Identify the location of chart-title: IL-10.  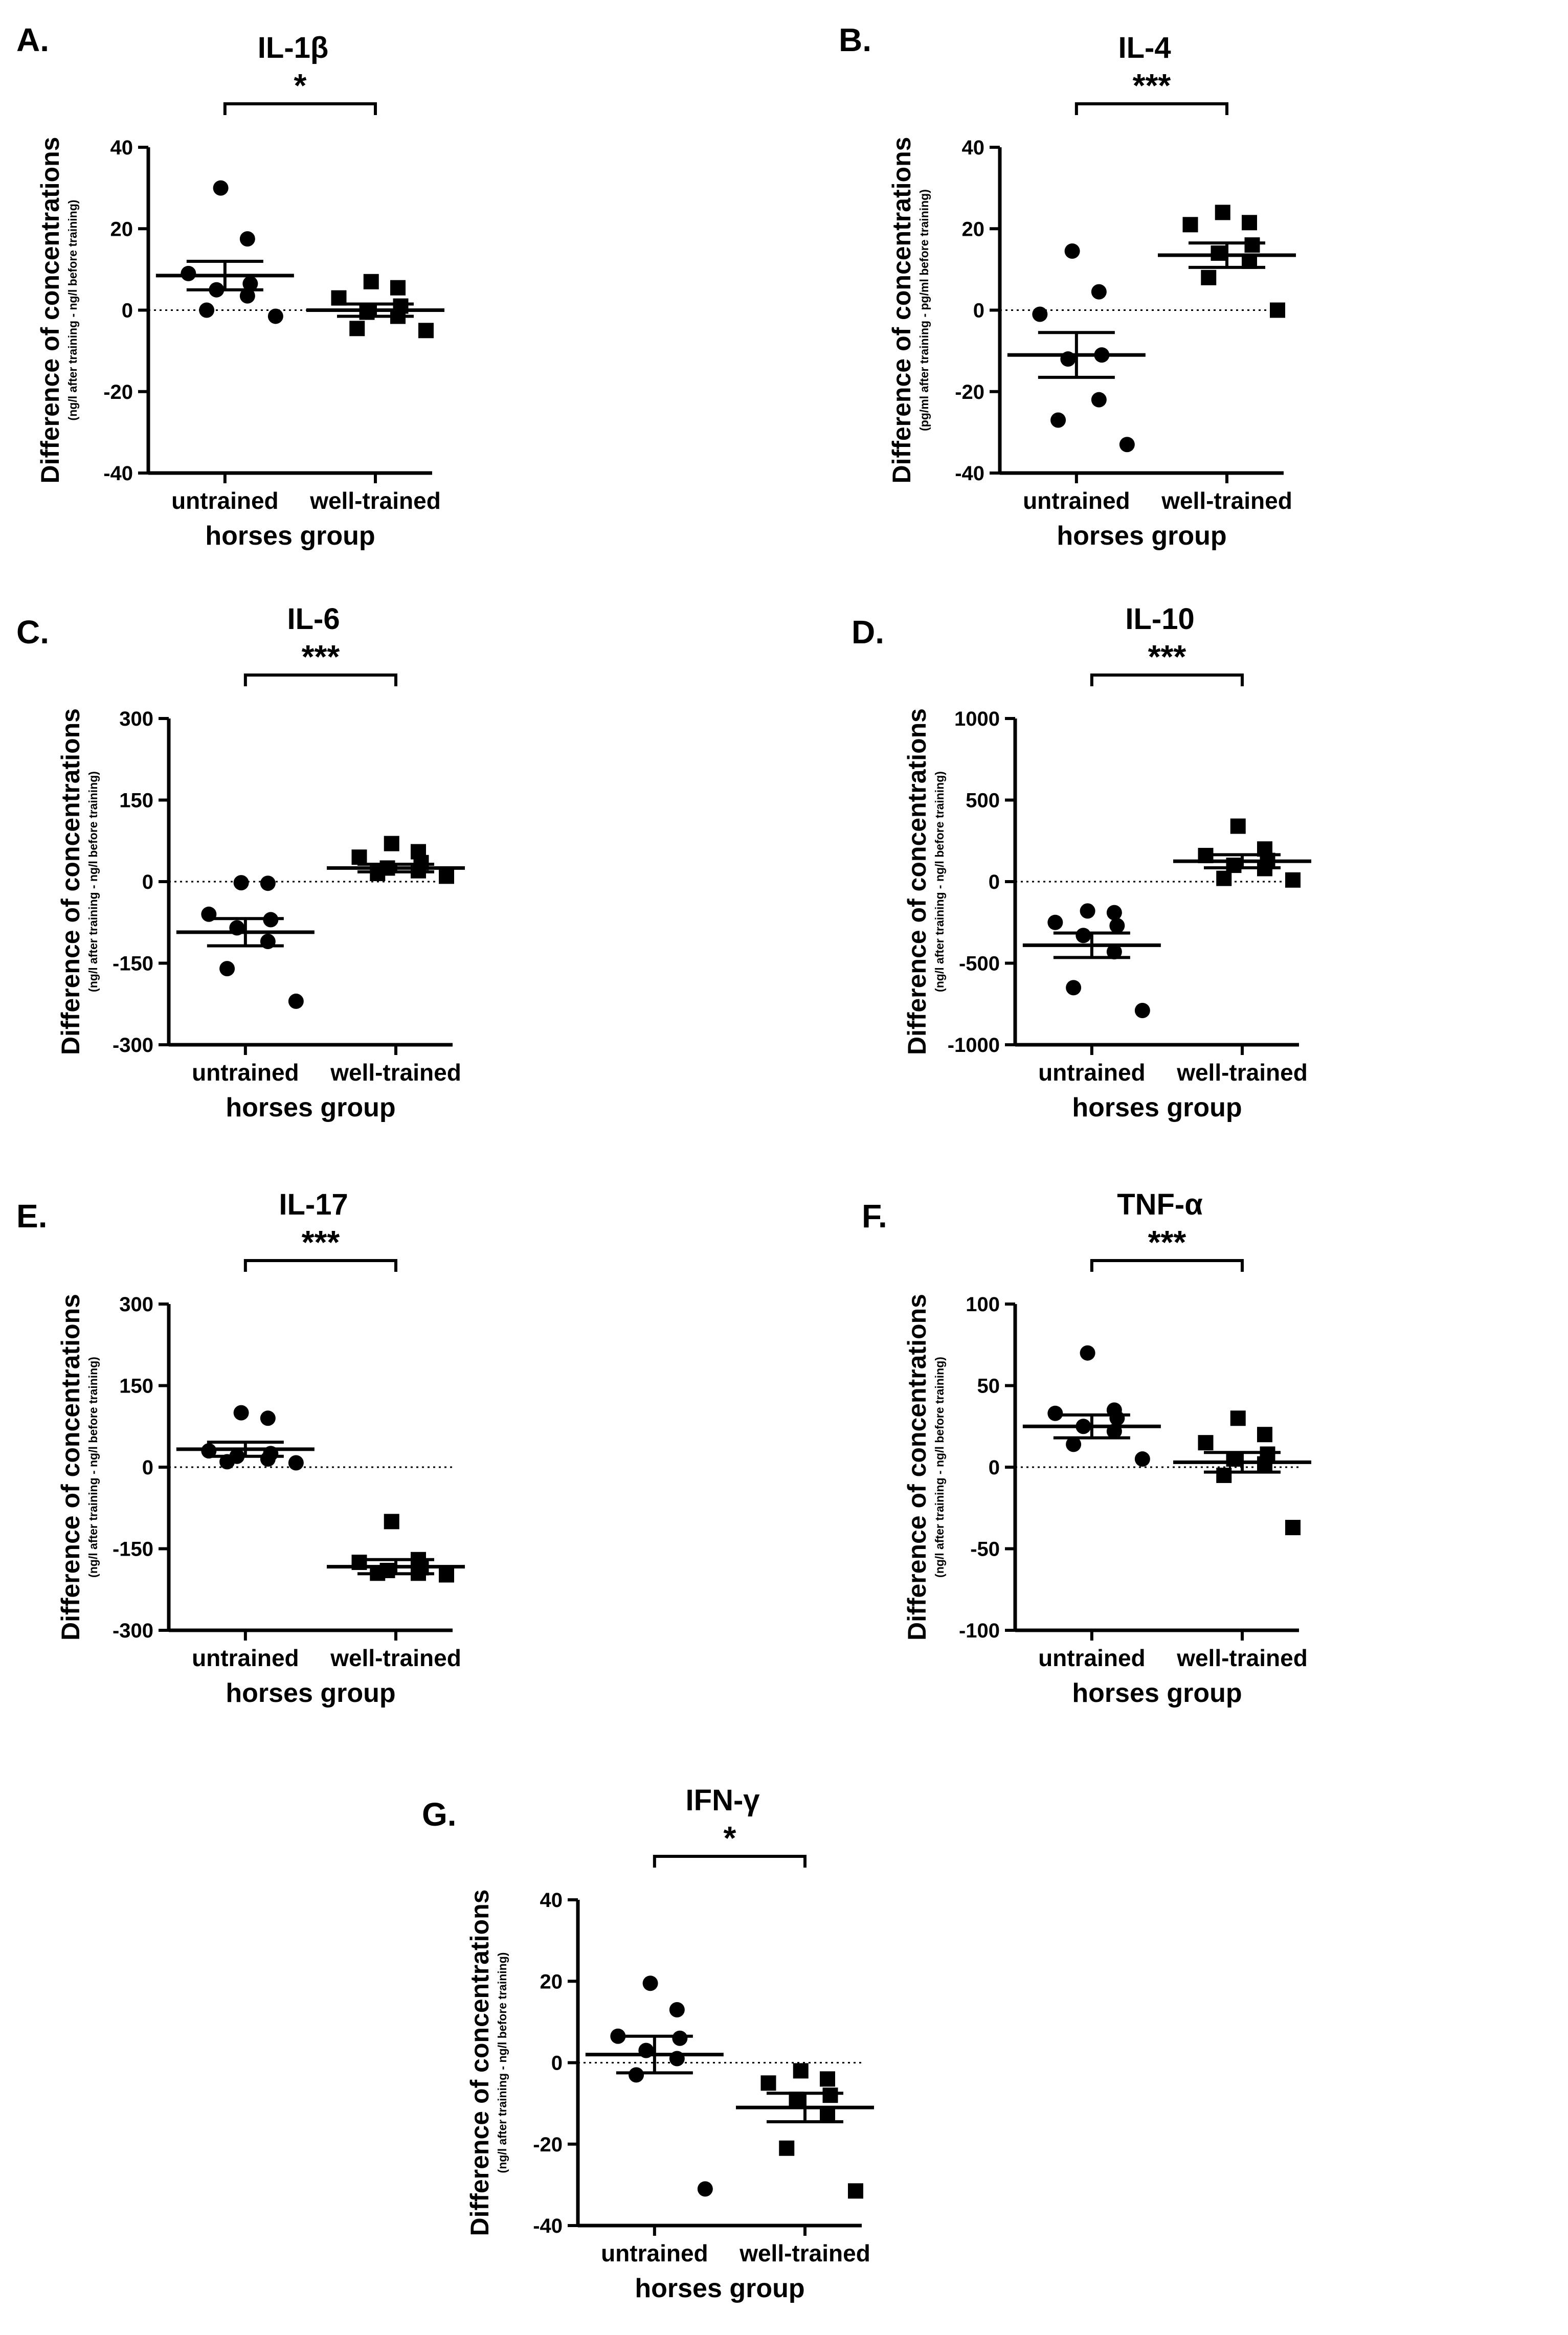
(1159, 619).